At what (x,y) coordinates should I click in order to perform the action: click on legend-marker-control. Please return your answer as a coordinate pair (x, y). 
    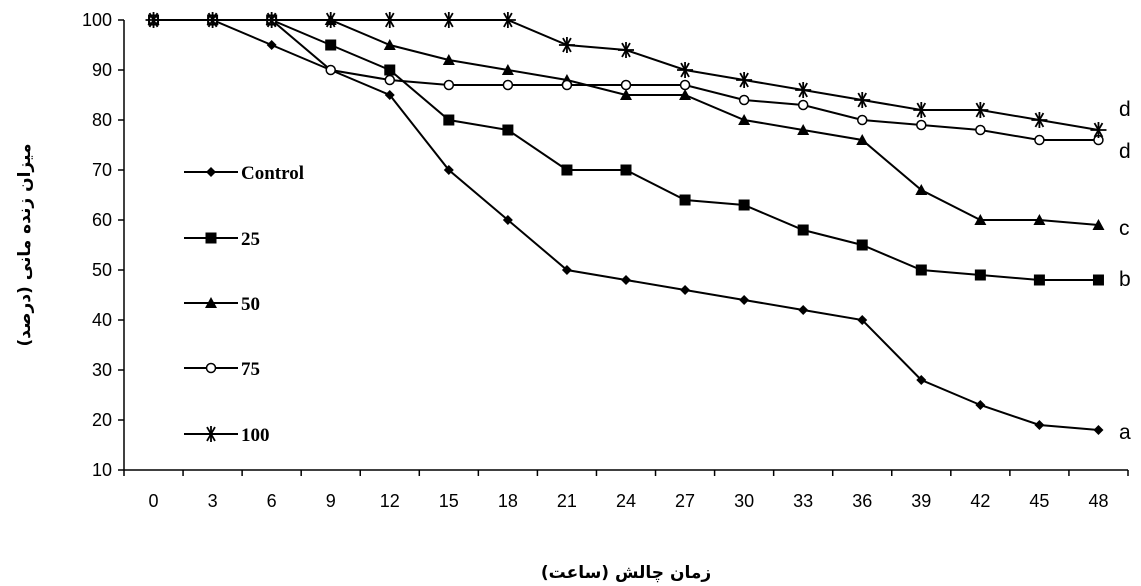
    Looking at the image, I should click on (211, 172).